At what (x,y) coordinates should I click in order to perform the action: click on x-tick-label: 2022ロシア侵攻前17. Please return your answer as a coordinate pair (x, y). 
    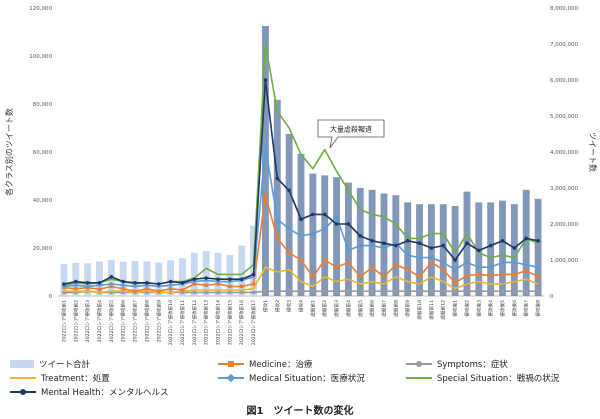
    Looking at the image, I should click on (253, 322).